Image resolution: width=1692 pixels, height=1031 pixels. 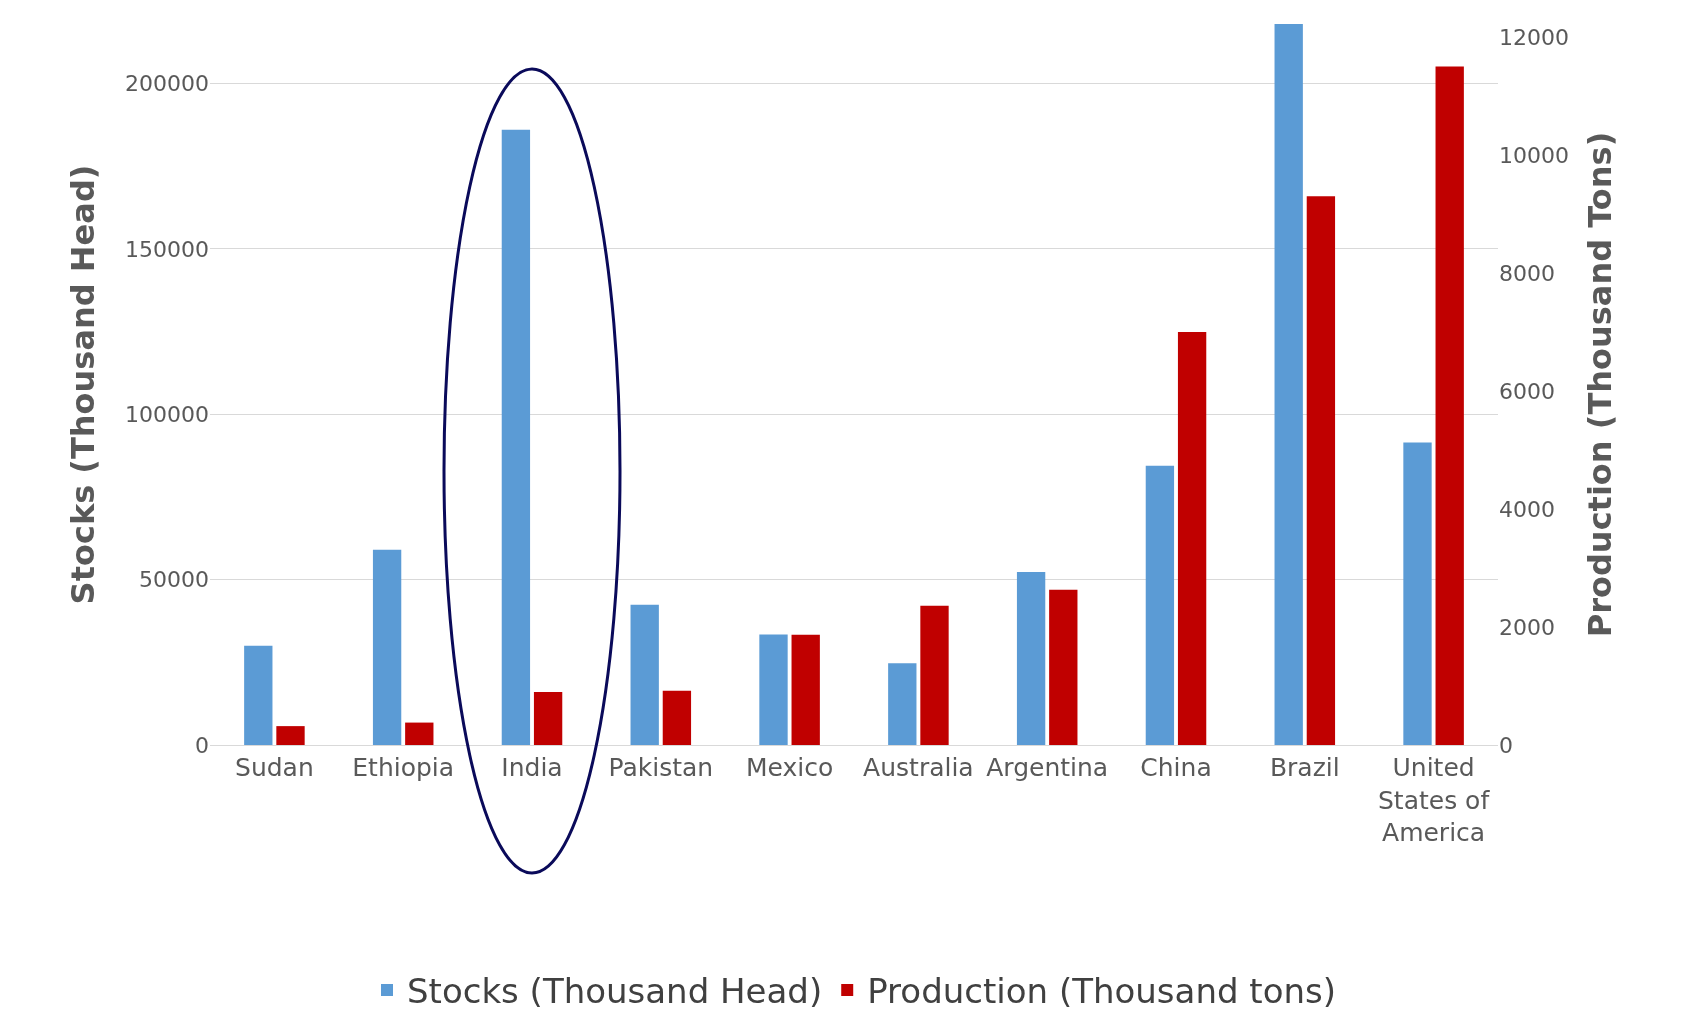 What do you see at coordinates (789, 767) in the screenshot?
I see `x-tick-label: Mexico` at bounding box center [789, 767].